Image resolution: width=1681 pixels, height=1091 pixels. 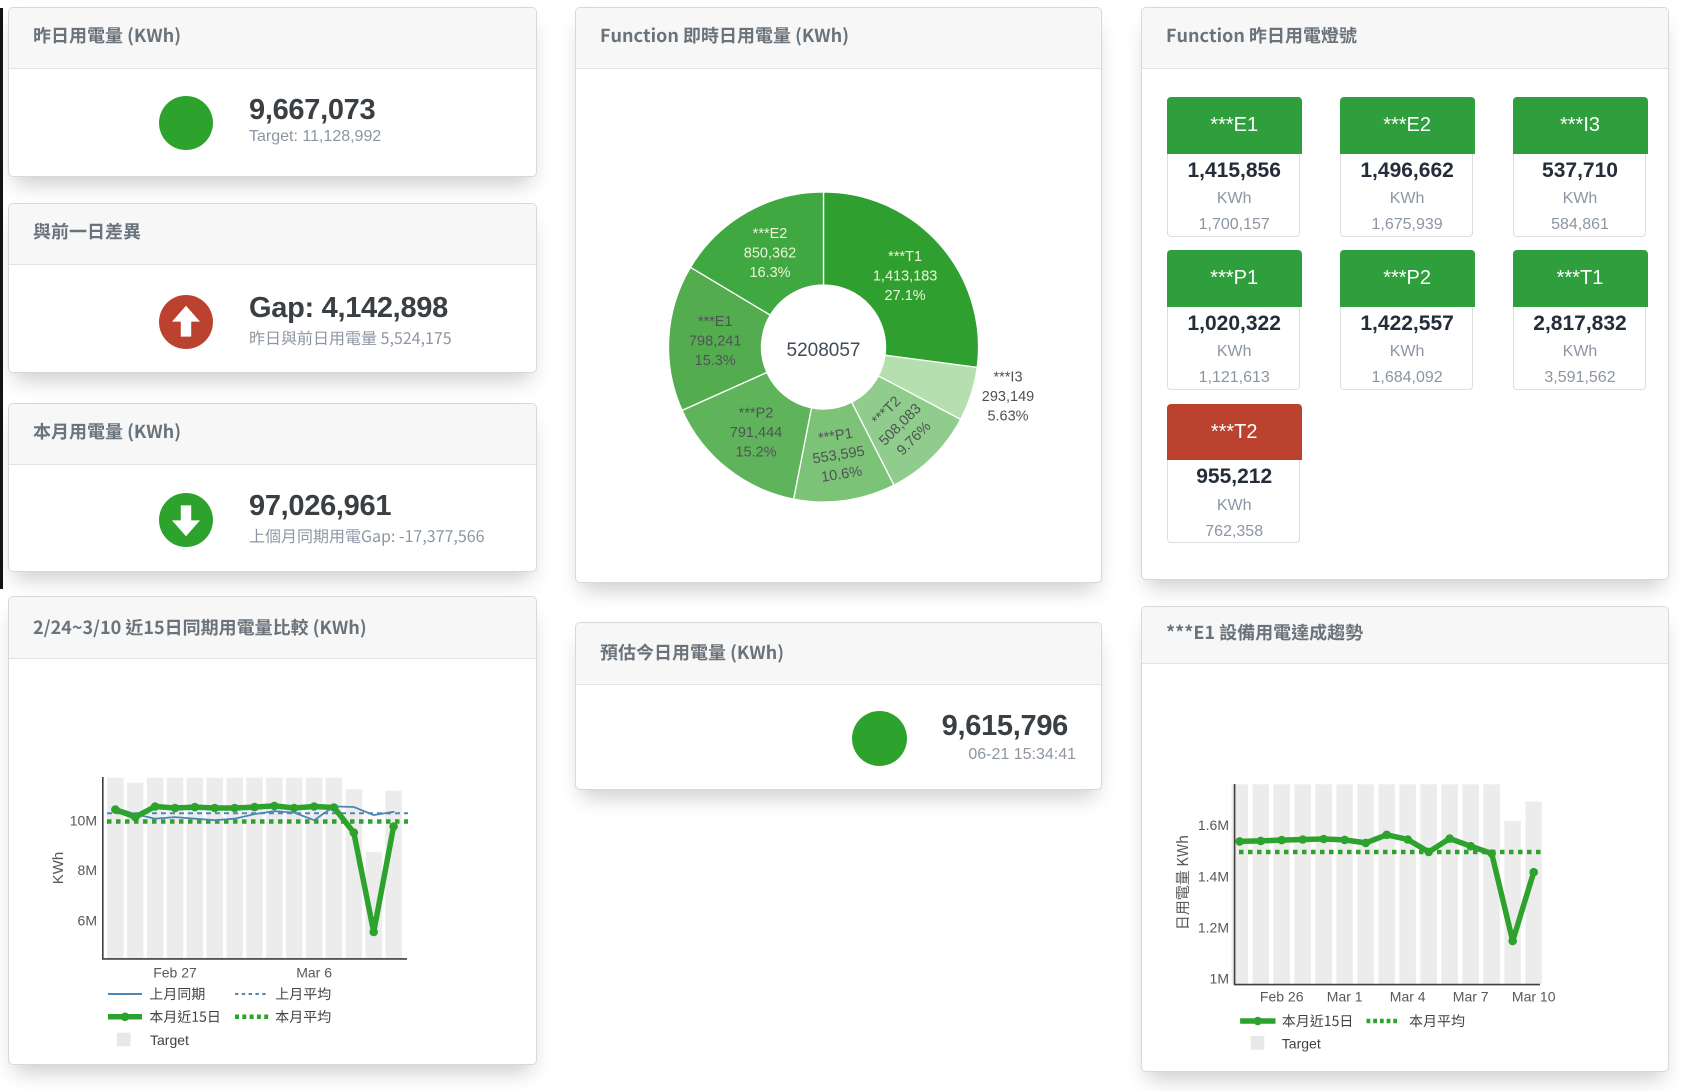 What do you see at coordinates (1345, 997) in the screenshot?
I see `svg-text: Mar 1` at bounding box center [1345, 997].